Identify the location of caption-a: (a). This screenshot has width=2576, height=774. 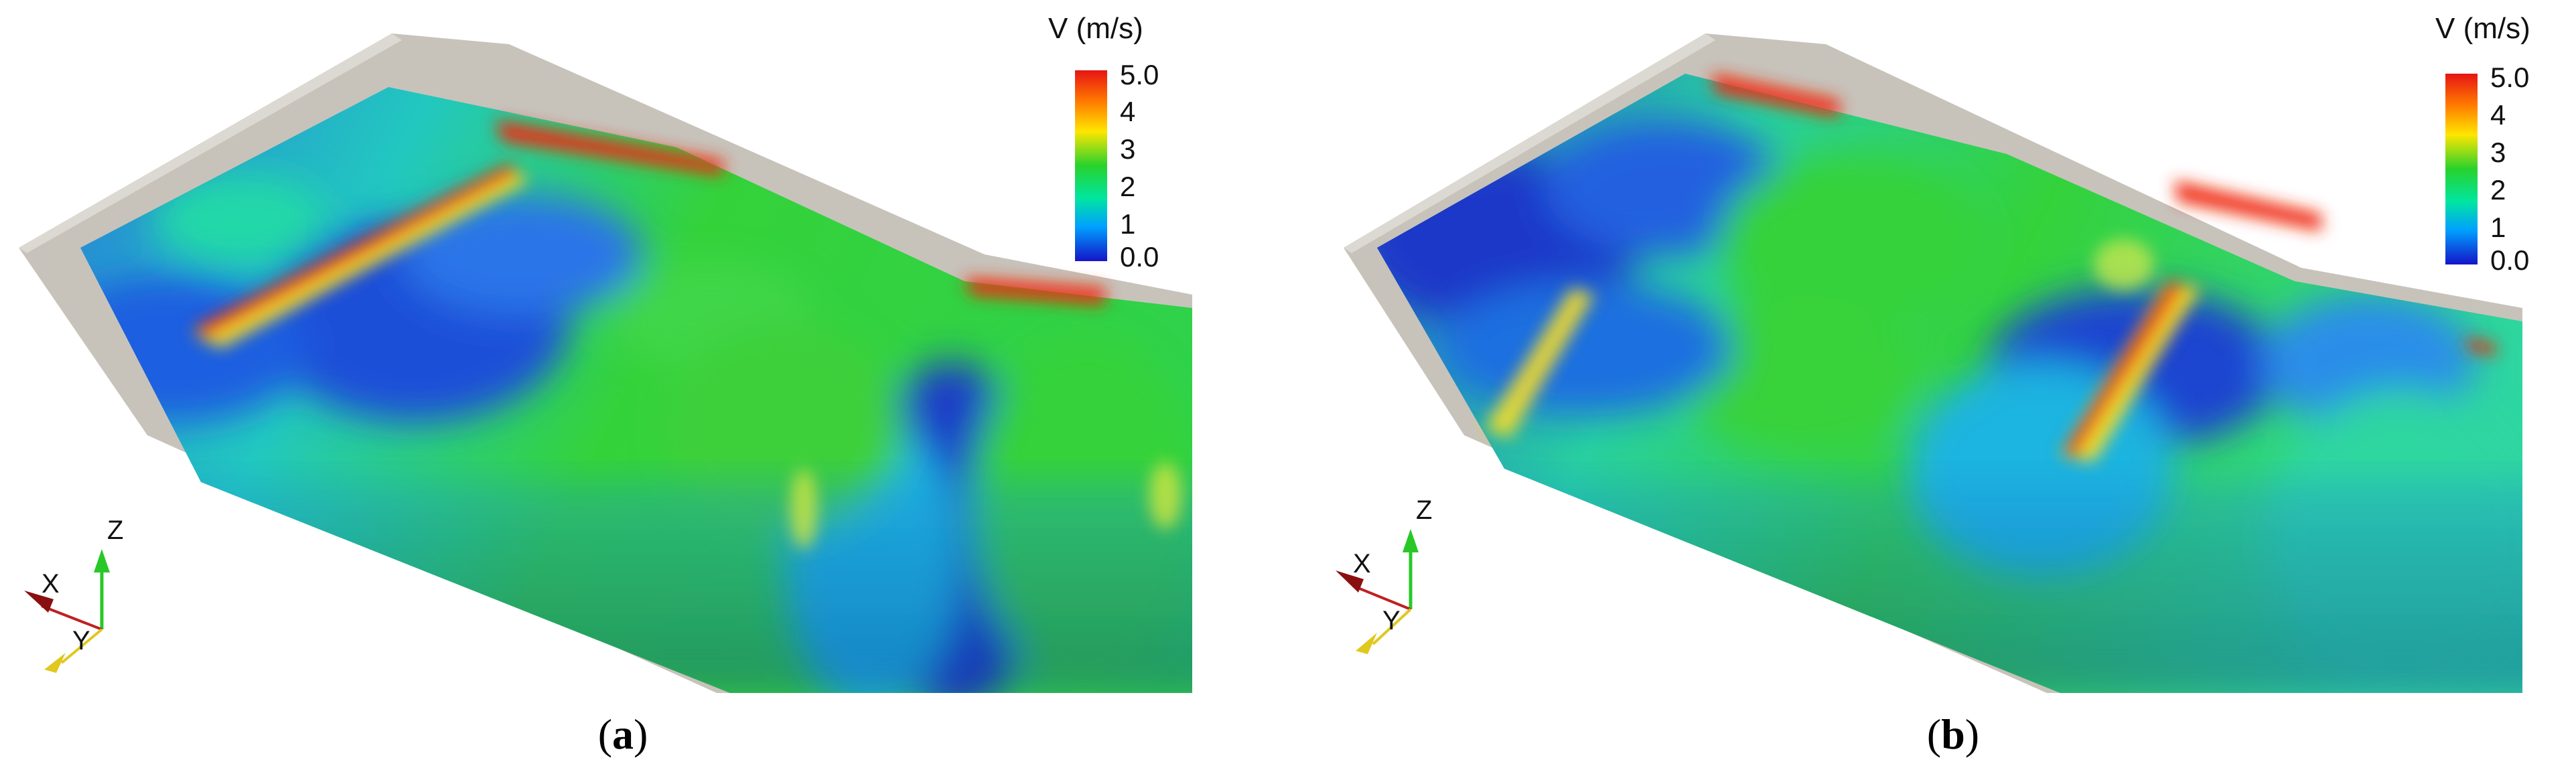
(623, 734).